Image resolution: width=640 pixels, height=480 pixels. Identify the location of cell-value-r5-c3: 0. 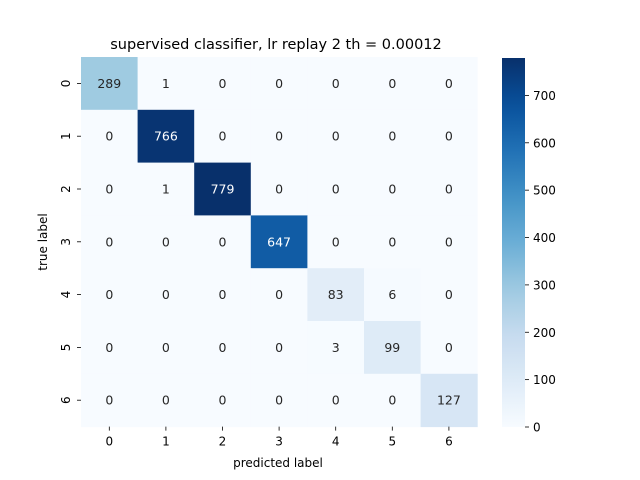
(279, 347).